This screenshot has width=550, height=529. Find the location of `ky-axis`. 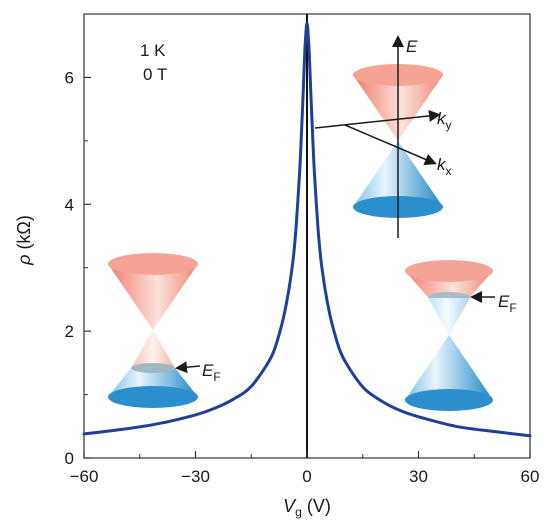

ky-axis is located at coordinates (377, 119).